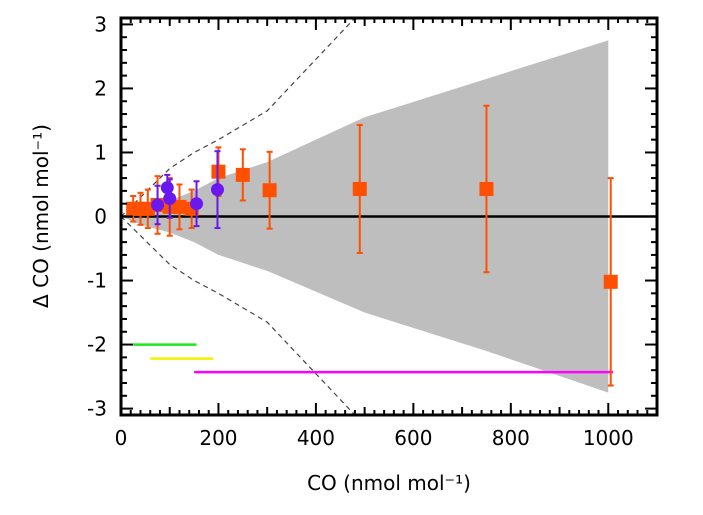 This screenshot has height=515, width=703. I want to click on y-tick-label: 1, so click(100, 152).